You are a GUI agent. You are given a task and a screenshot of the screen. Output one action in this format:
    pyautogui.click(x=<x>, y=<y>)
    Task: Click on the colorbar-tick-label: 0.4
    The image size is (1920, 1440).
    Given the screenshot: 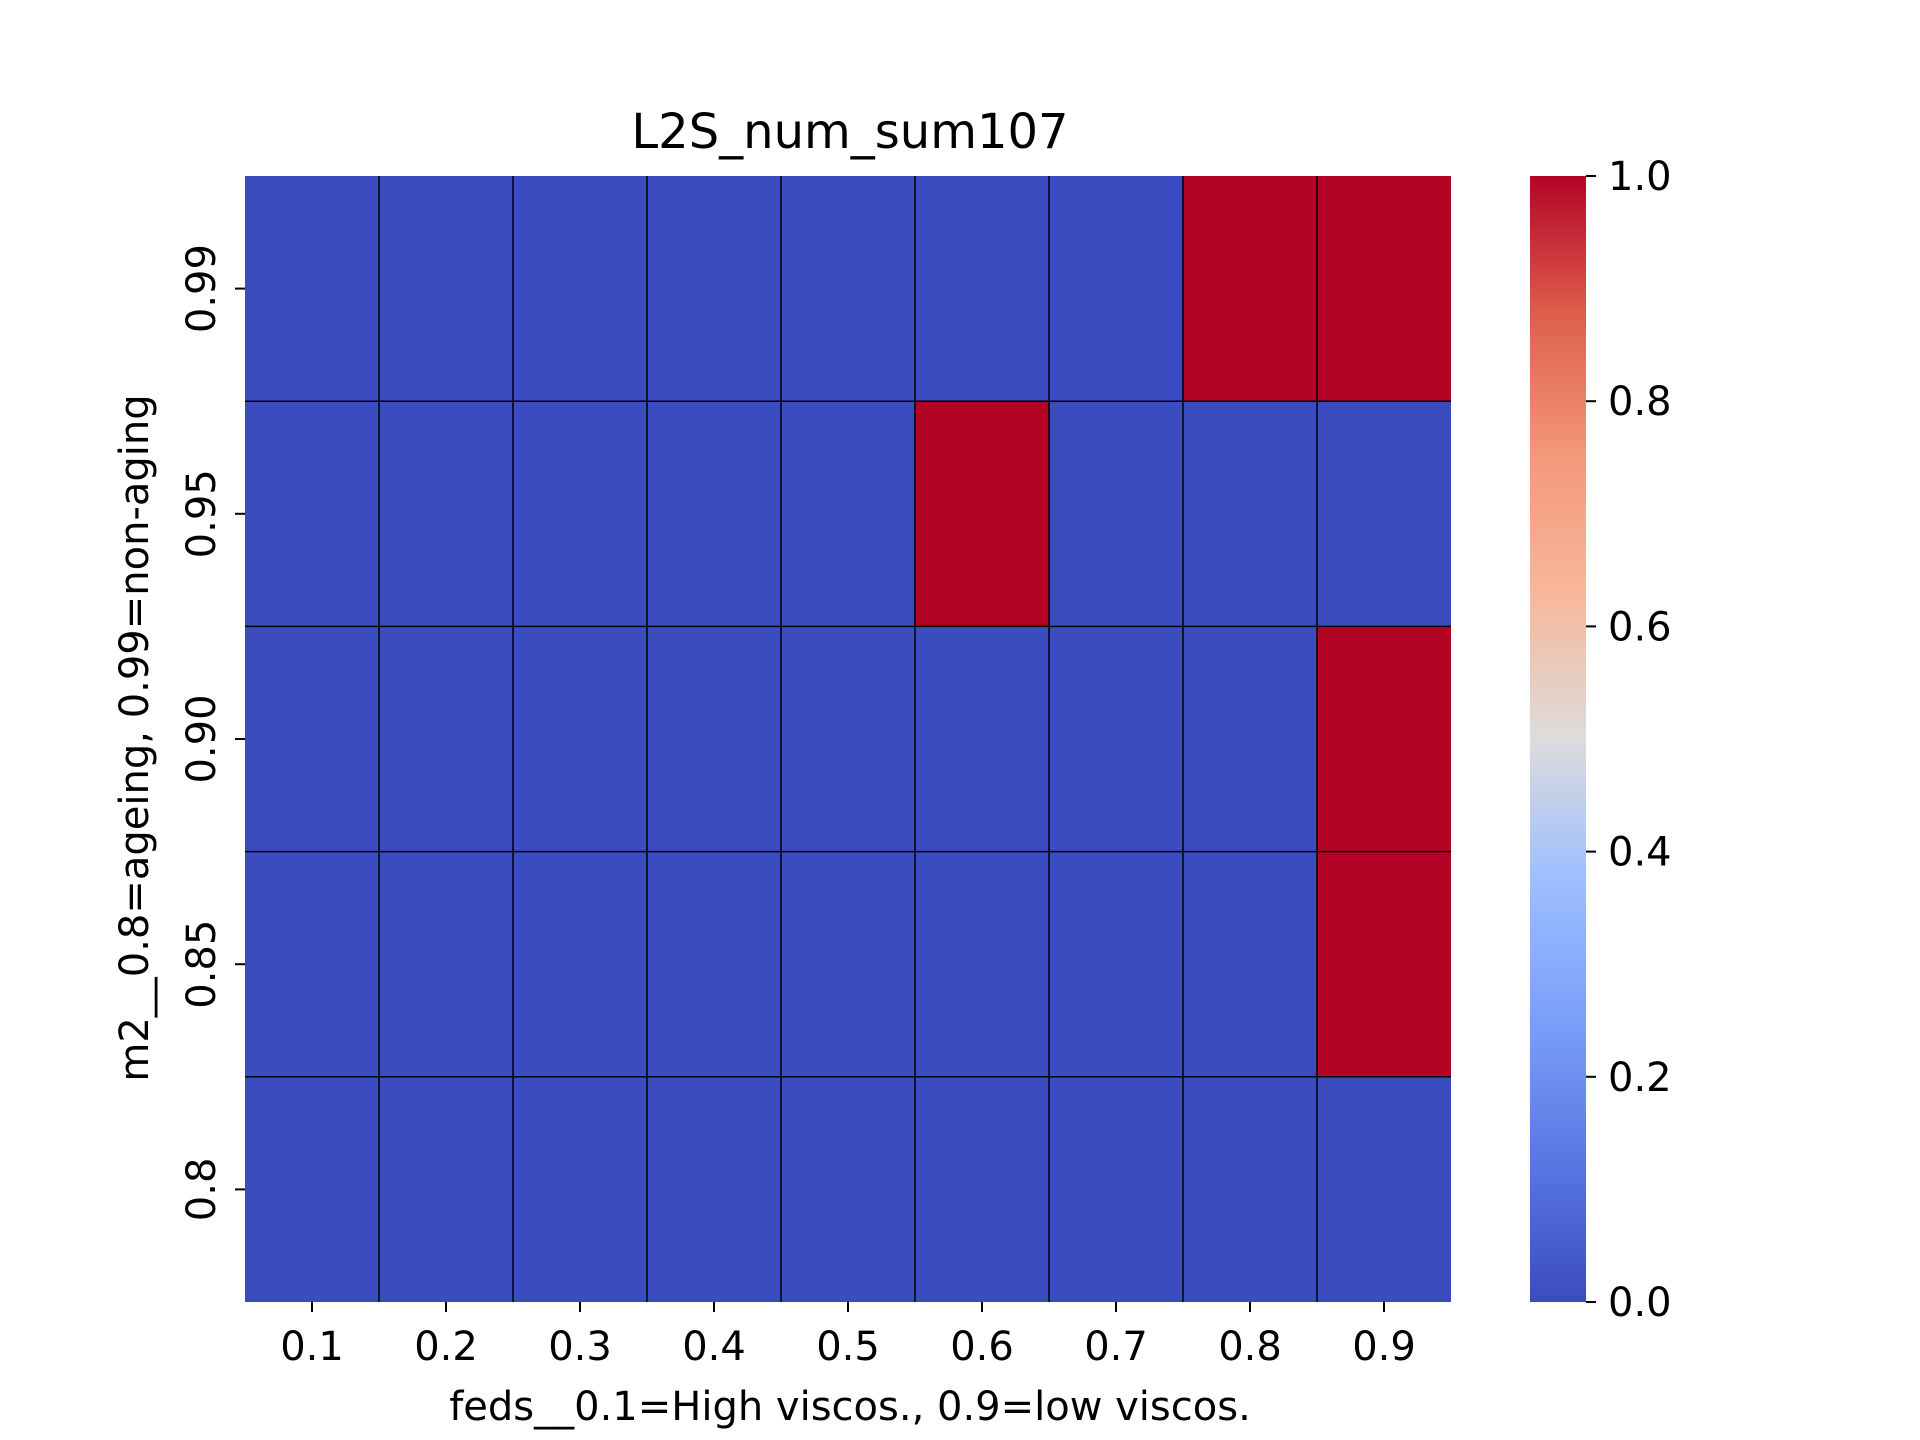 What is the action you would take?
    pyautogui.click(x=1640, y=853)
    